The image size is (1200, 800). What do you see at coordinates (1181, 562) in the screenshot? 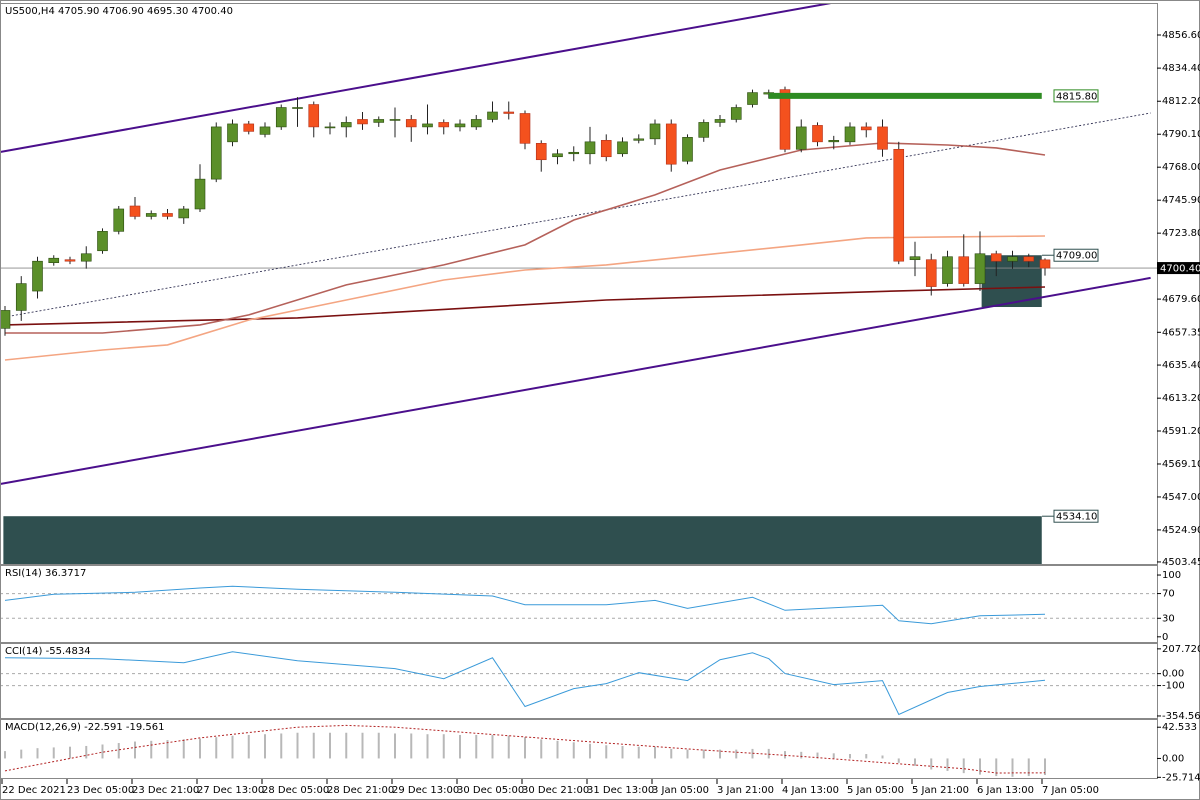
I see `y-tick-label: 4503.45` at bounding box center [1181, 562].